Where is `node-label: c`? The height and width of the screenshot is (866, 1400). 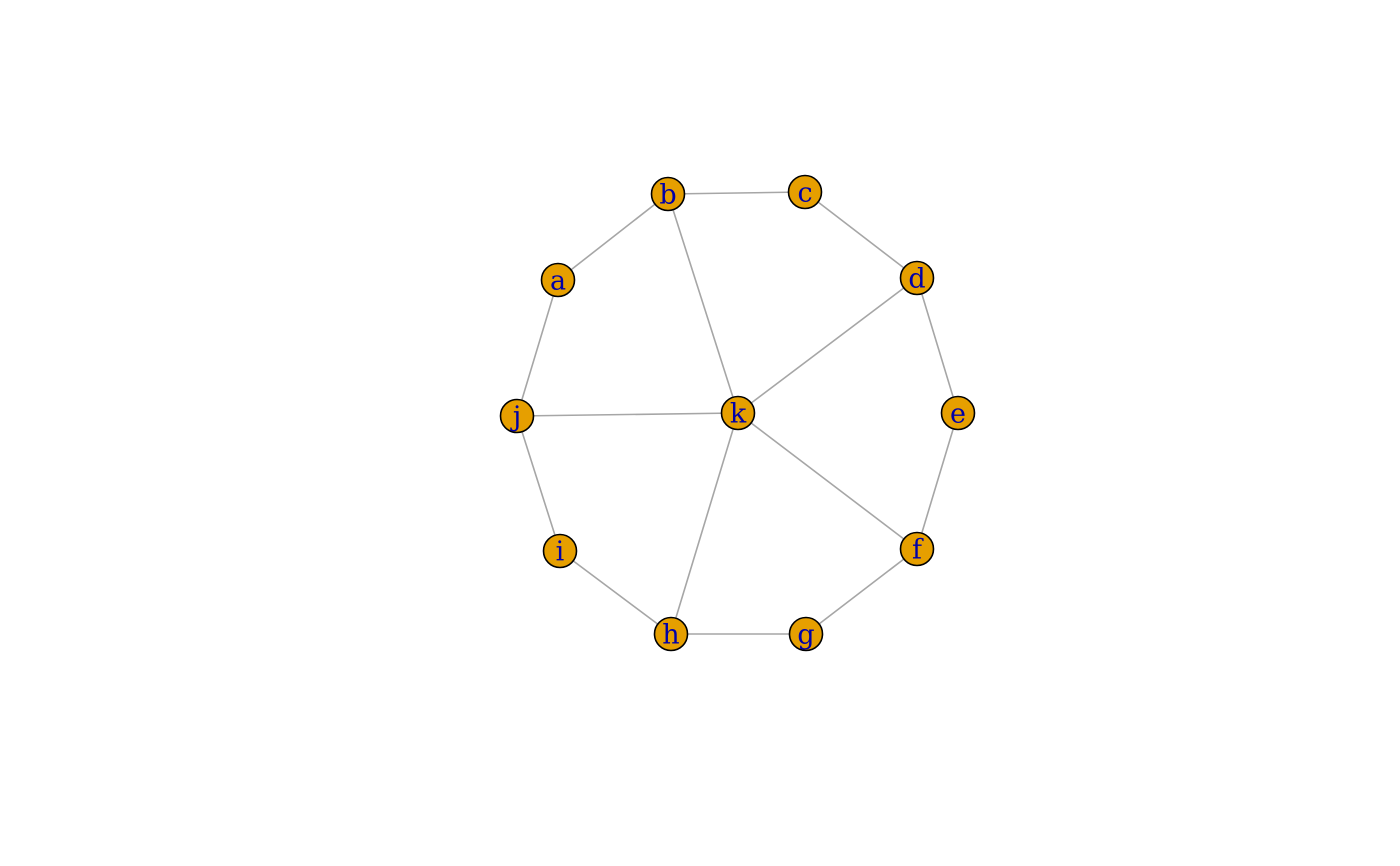 node-label: c is located at coordinates (804, 193).